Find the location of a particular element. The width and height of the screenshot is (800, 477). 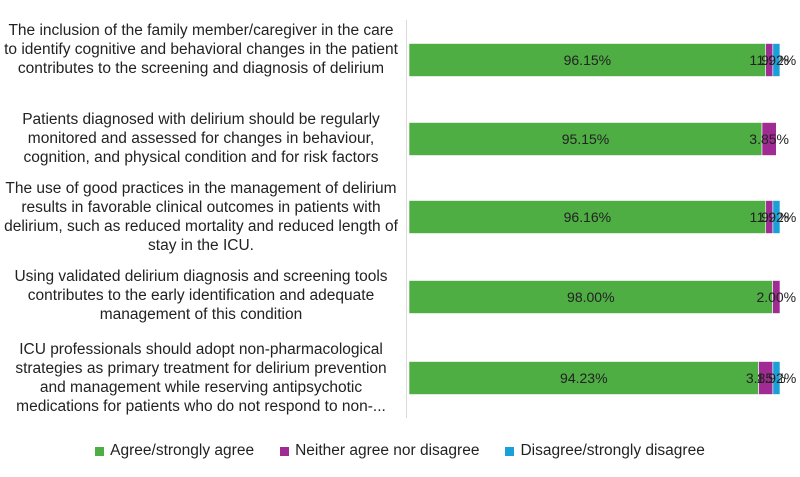

data-label-1-row-1: 96.15% is located at coordinates (587, 60).